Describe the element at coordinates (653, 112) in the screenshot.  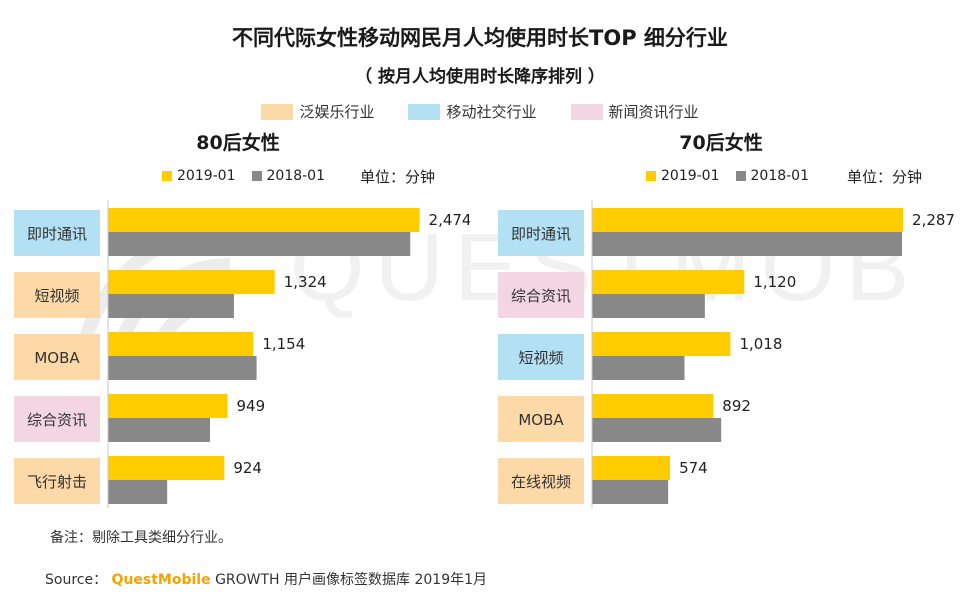
I see `legend-label: 新闻资讯行业` at that location.